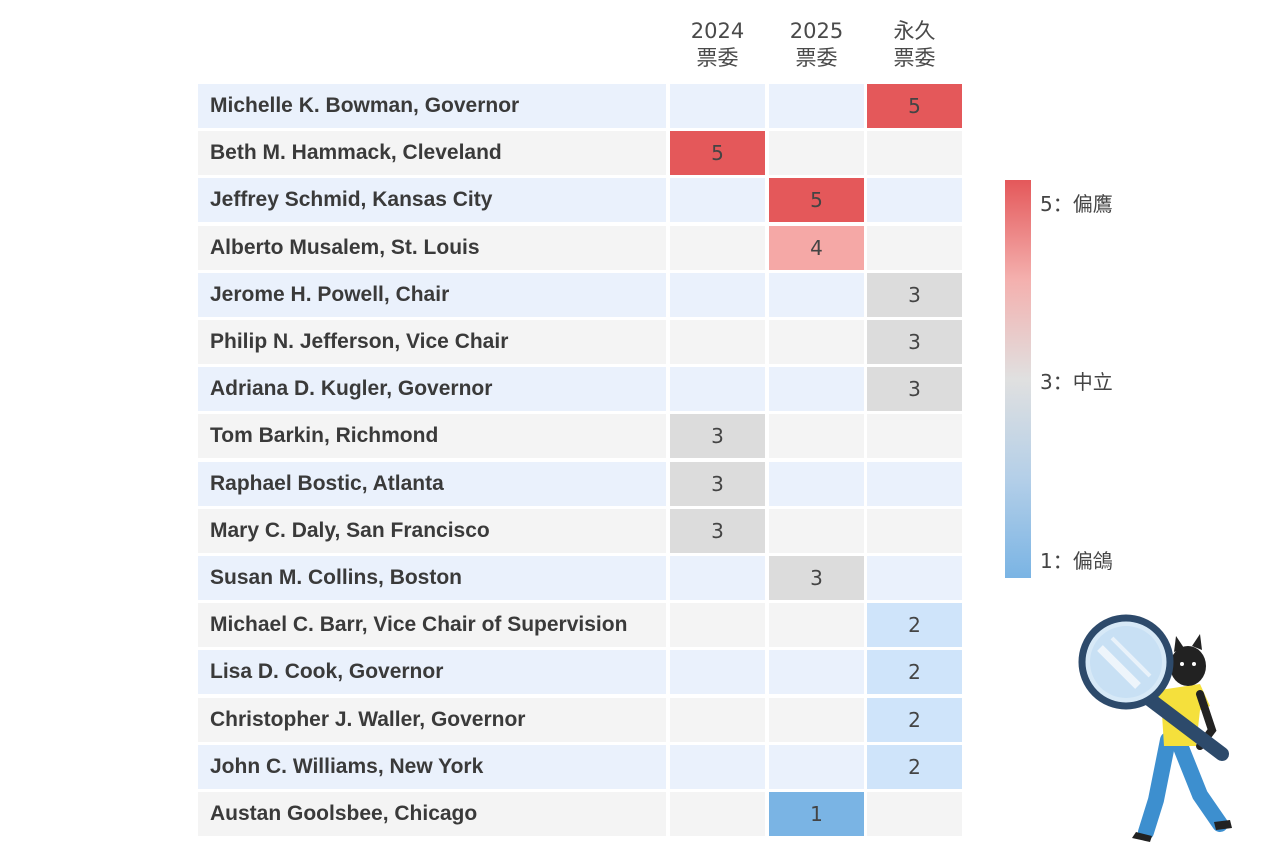  What do you see at coordinates (432, 720) in the screenshot?
I see `row-name-label: Christopher J. Waller, Governor` at bounding box center [432, 720].